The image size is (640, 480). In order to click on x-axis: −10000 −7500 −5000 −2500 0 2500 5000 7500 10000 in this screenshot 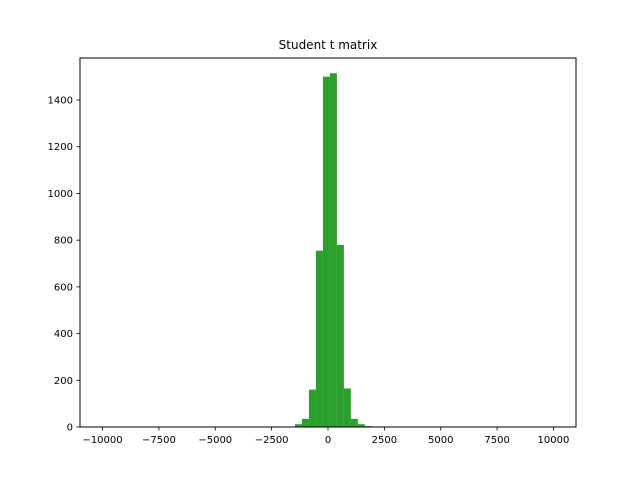, I will do `click(325, 436)`.